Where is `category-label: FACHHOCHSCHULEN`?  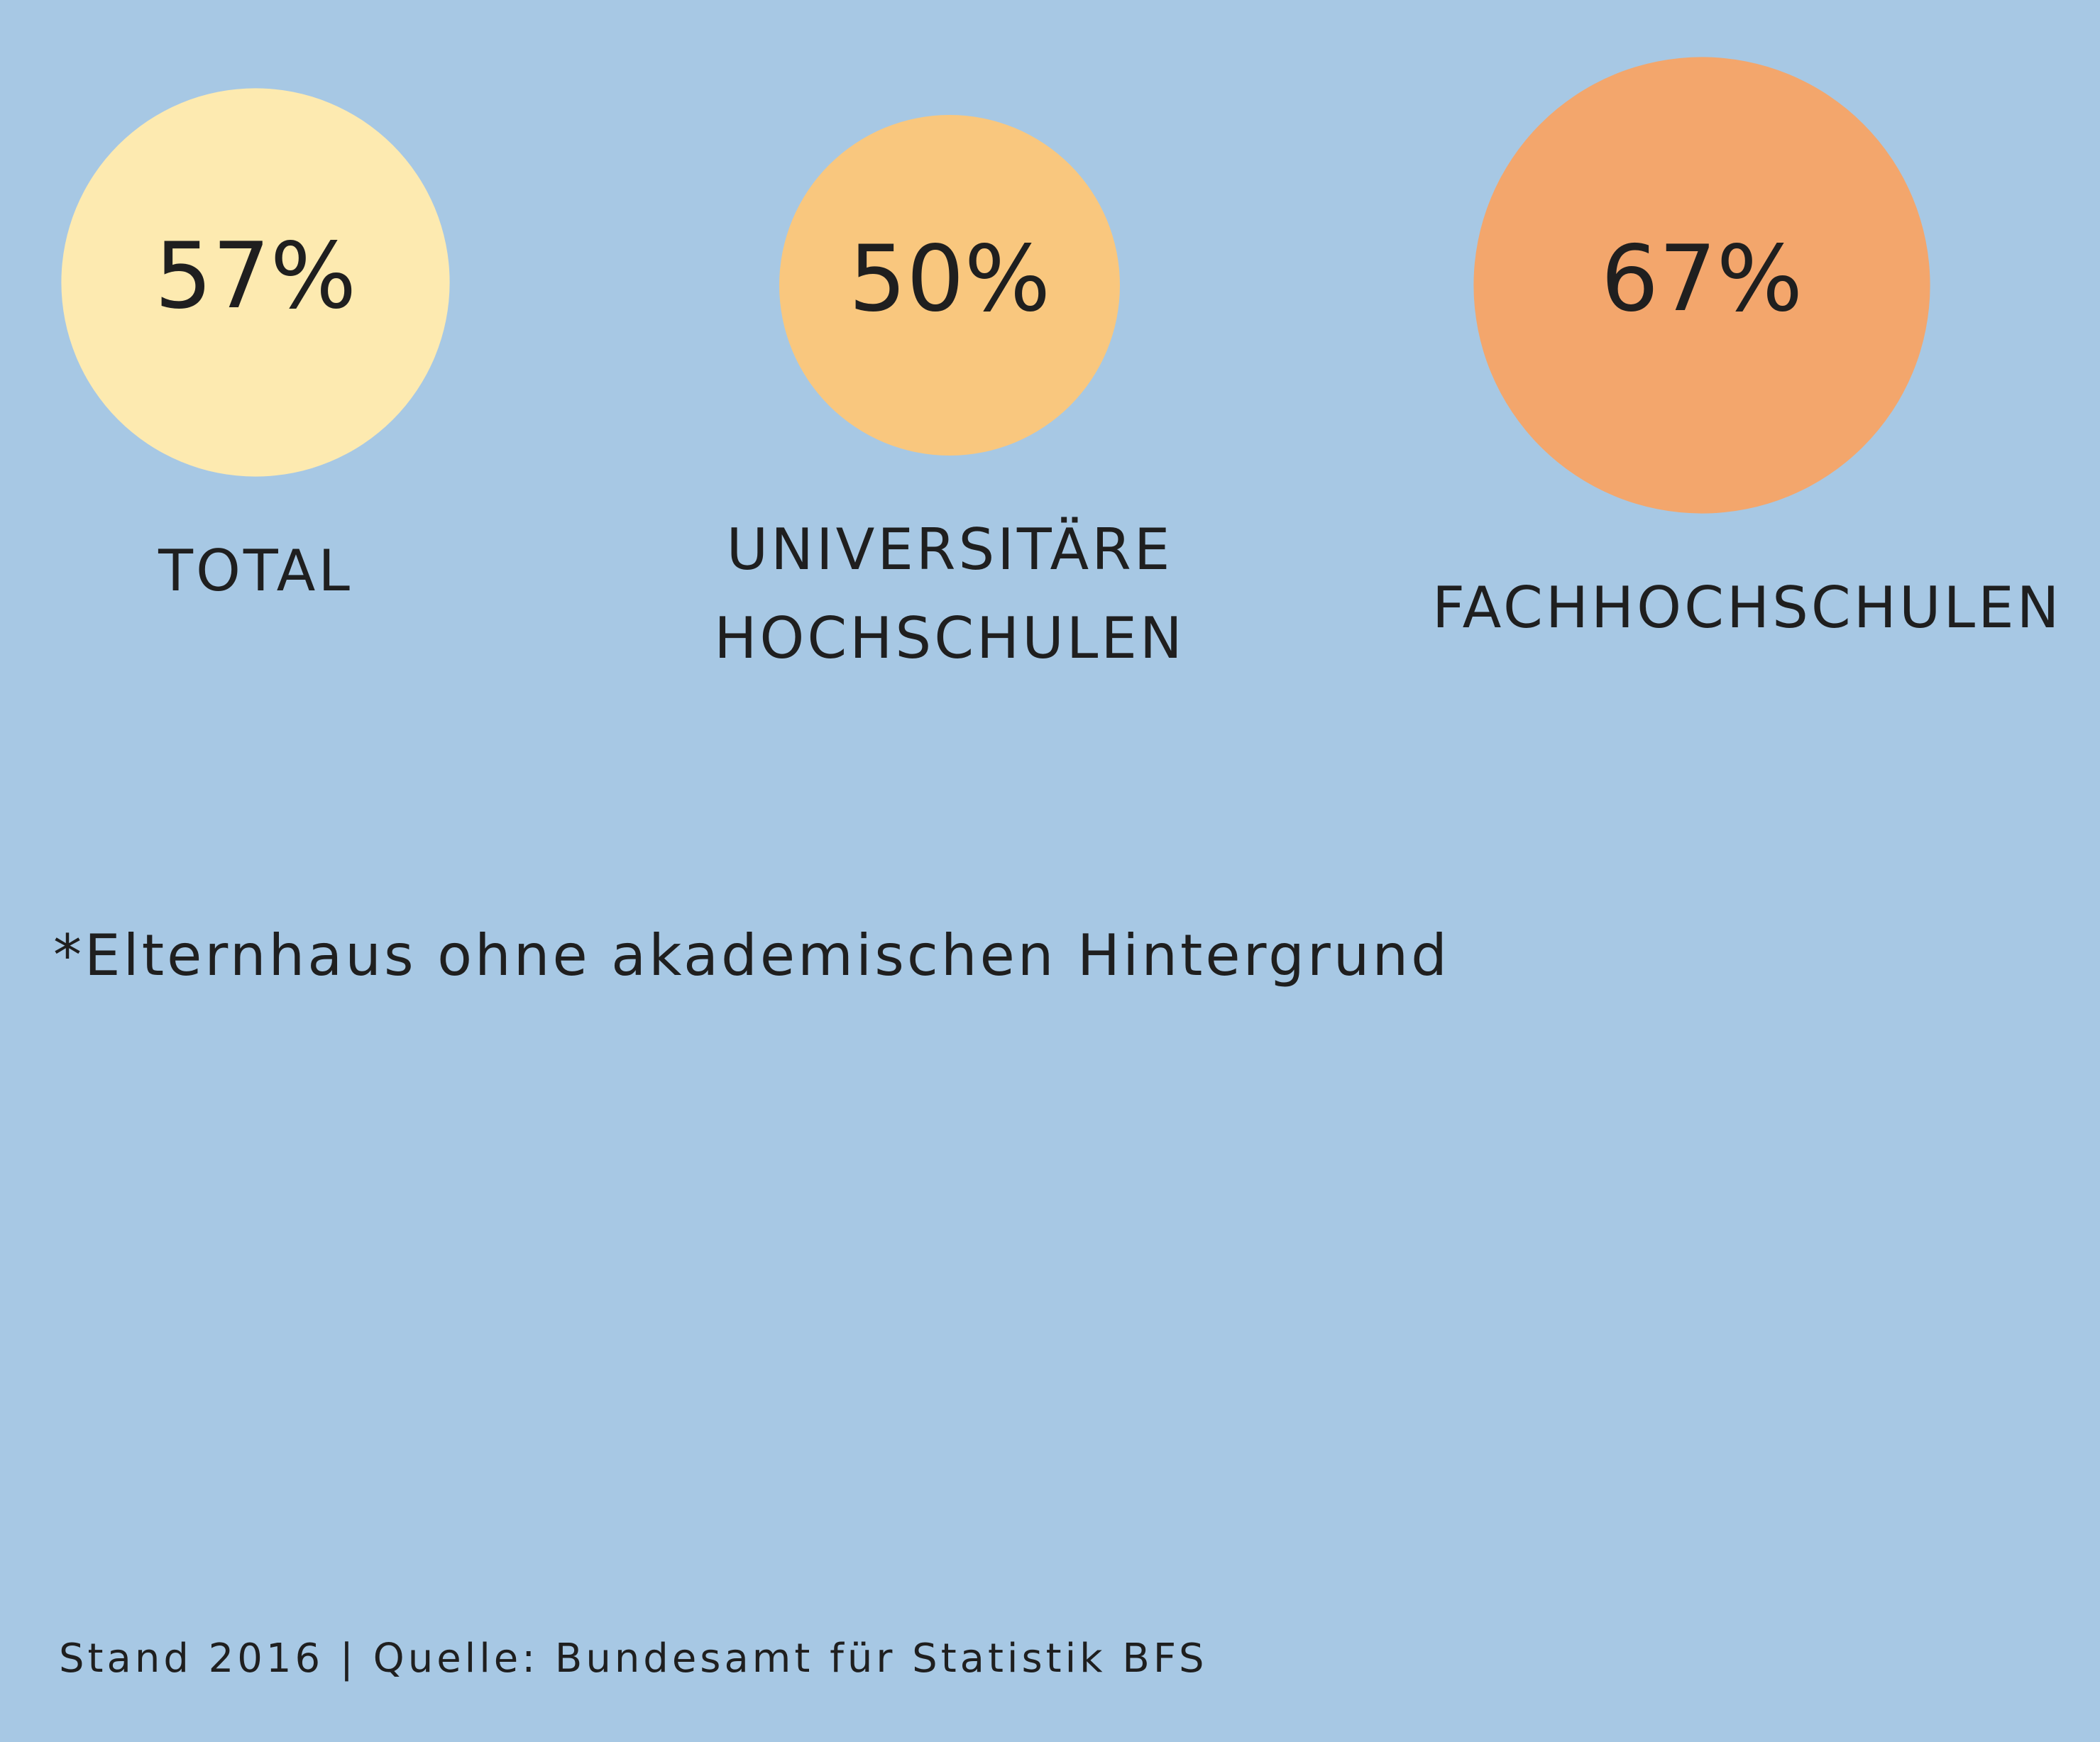 category-label: FACHHOCHSCHULEN is located at coordinates (1747, 607).